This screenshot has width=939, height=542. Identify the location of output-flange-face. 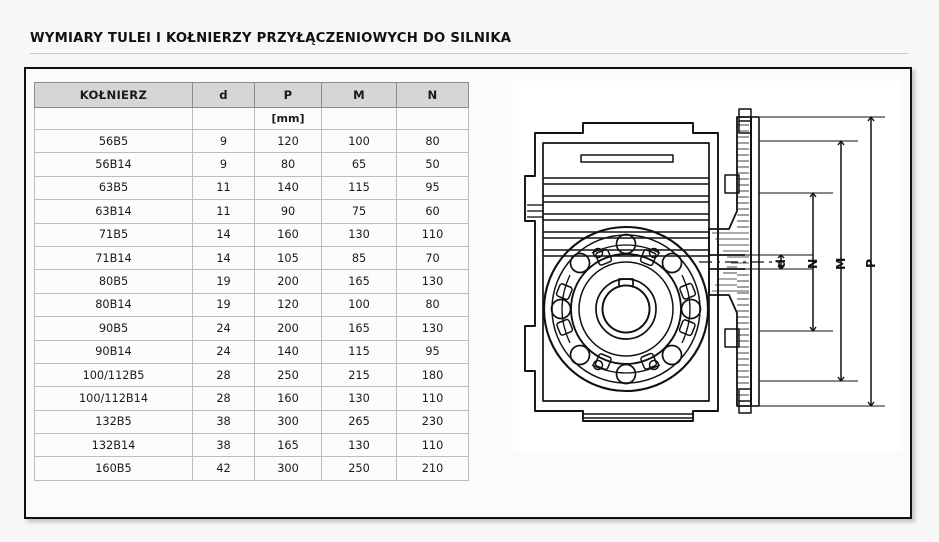
(626, 309).